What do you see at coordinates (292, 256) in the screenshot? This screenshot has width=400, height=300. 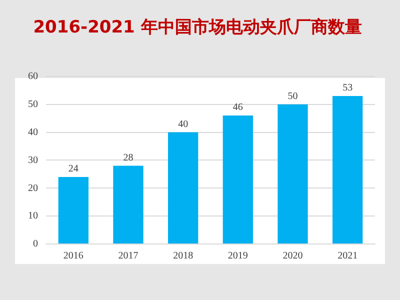 I see `x-tick-label: 2020` at bounding box center [292, 256].